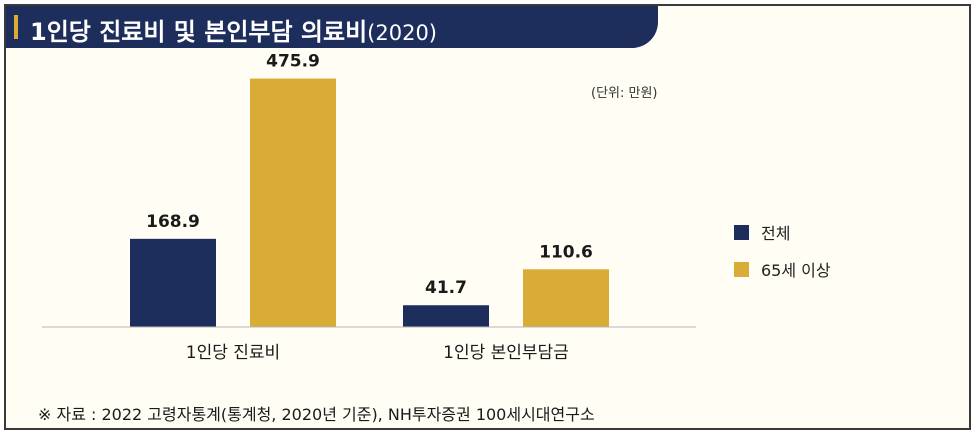  Describe the element at coordinates (293, 62) in the screenshot. I see `bar-value-label: 475.9` at that location.